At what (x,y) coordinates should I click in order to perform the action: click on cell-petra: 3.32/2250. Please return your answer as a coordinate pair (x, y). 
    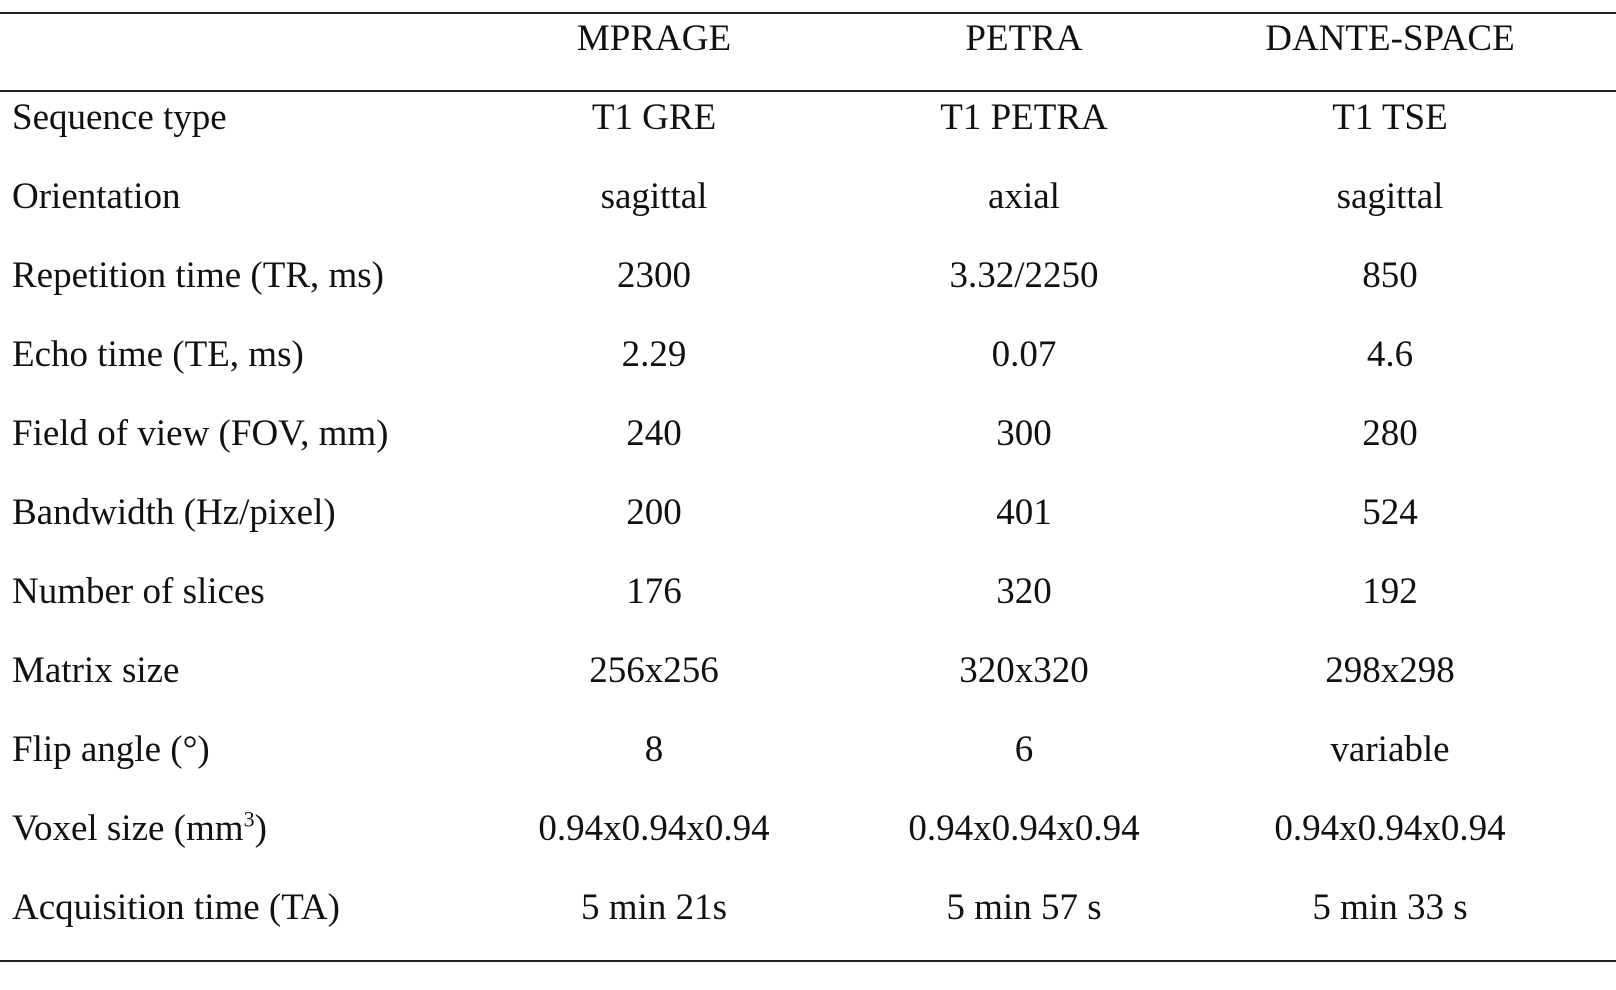
    Looking at the image, I should click on (1024, 275).